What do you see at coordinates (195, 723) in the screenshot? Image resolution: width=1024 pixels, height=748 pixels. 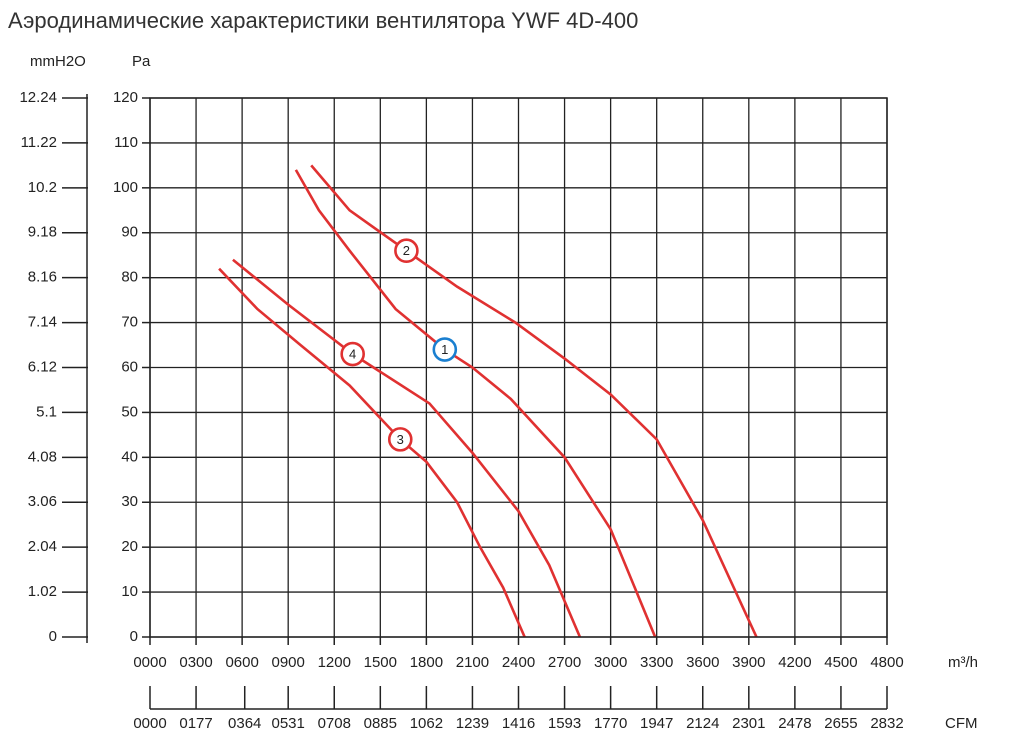 I see `x2-tick-label: 0177` at bounding box center [195, 723].